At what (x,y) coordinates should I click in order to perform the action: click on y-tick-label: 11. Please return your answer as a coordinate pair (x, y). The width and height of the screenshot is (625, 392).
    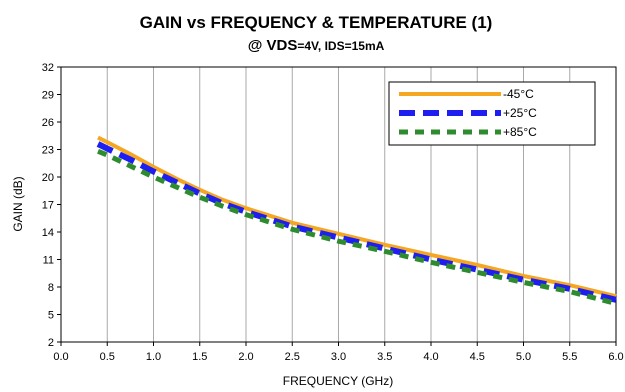
    Looking at the image, I should click on (48, 261).